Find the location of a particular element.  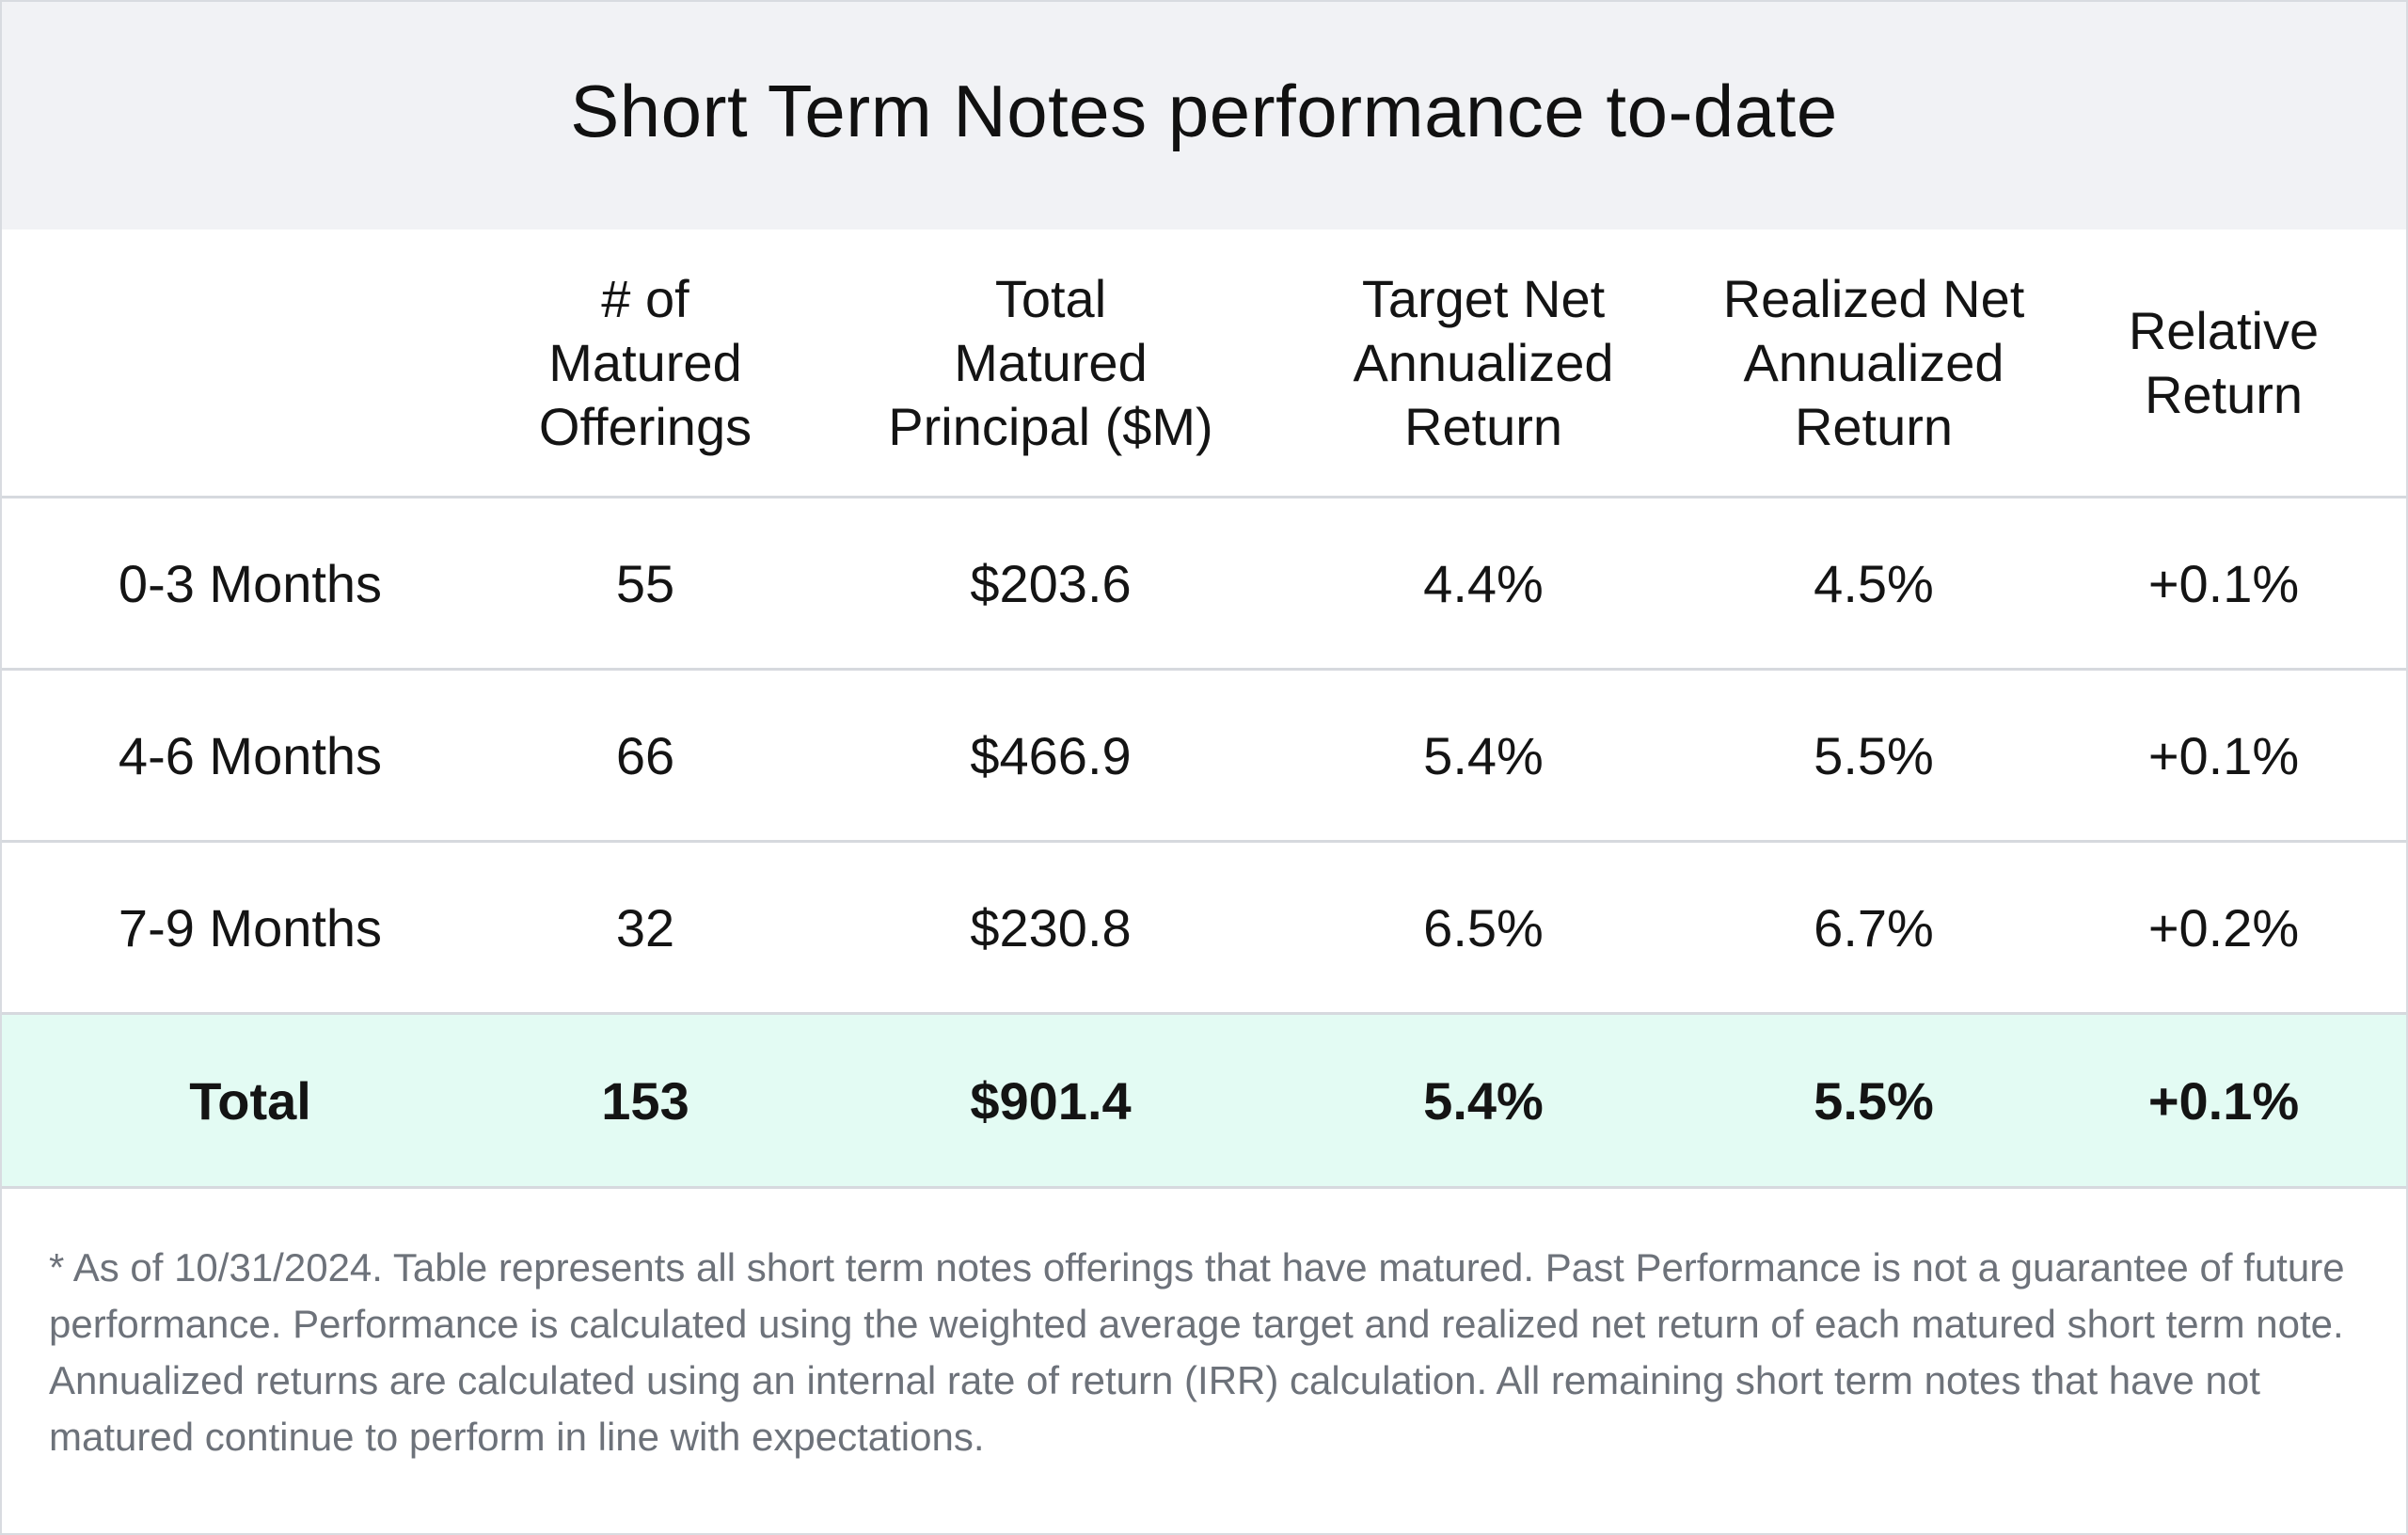

row-label: 0-3 Months is located at coordinates (251, 583).